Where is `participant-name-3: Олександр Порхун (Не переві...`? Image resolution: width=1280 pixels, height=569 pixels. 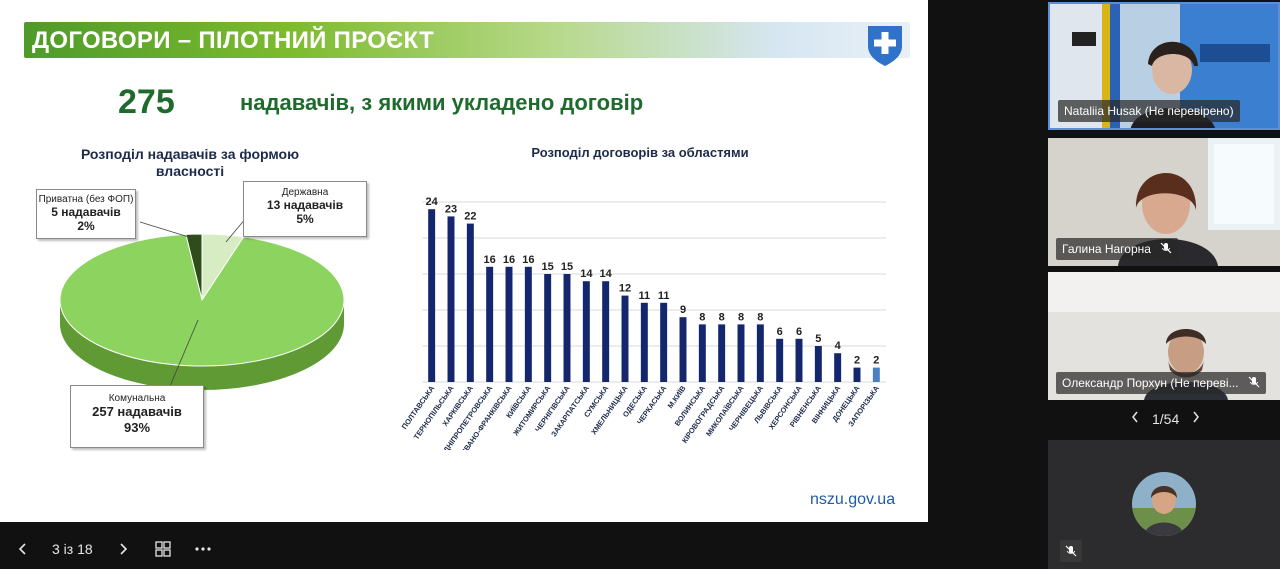 participant-name-3: Олександр Порхун (Не переві... is located at coordinates (1161, 383).